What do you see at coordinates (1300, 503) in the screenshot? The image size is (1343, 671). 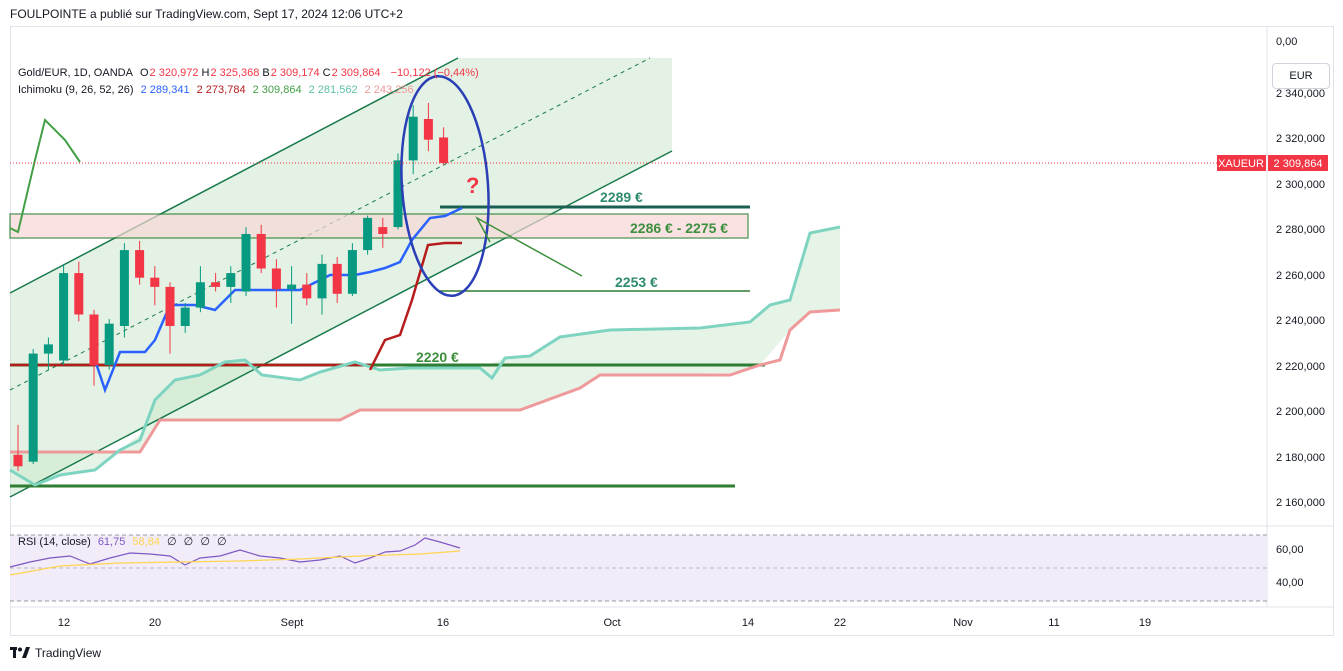 I see `y-tick-label: 2 160,000` at bounding box center [1300, 503].